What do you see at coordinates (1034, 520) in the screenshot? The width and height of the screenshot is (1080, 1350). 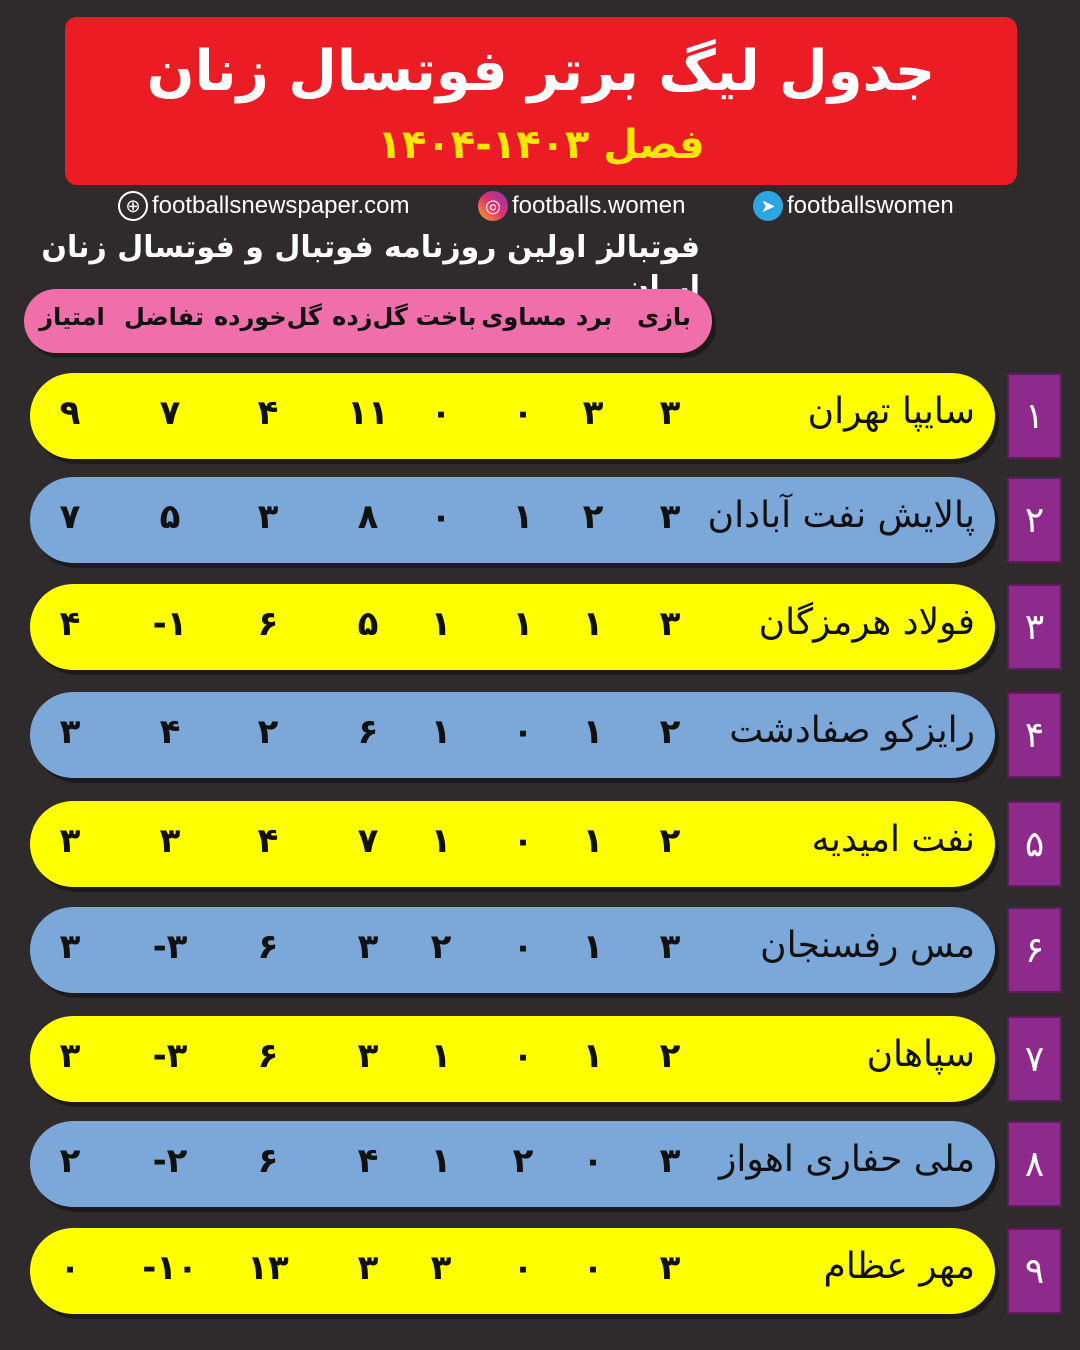 I see `rank-badge: ۲` at bounding box center [1034, 520].